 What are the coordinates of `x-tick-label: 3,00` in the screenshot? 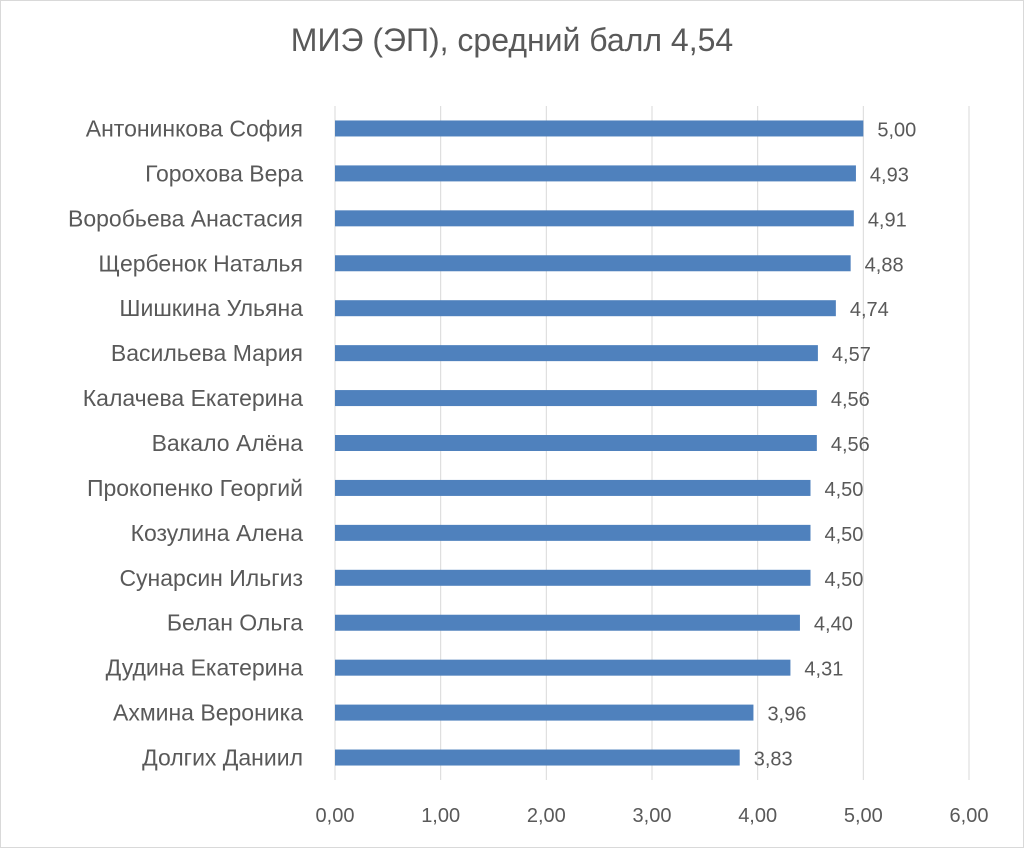 It's located at (652, 816).